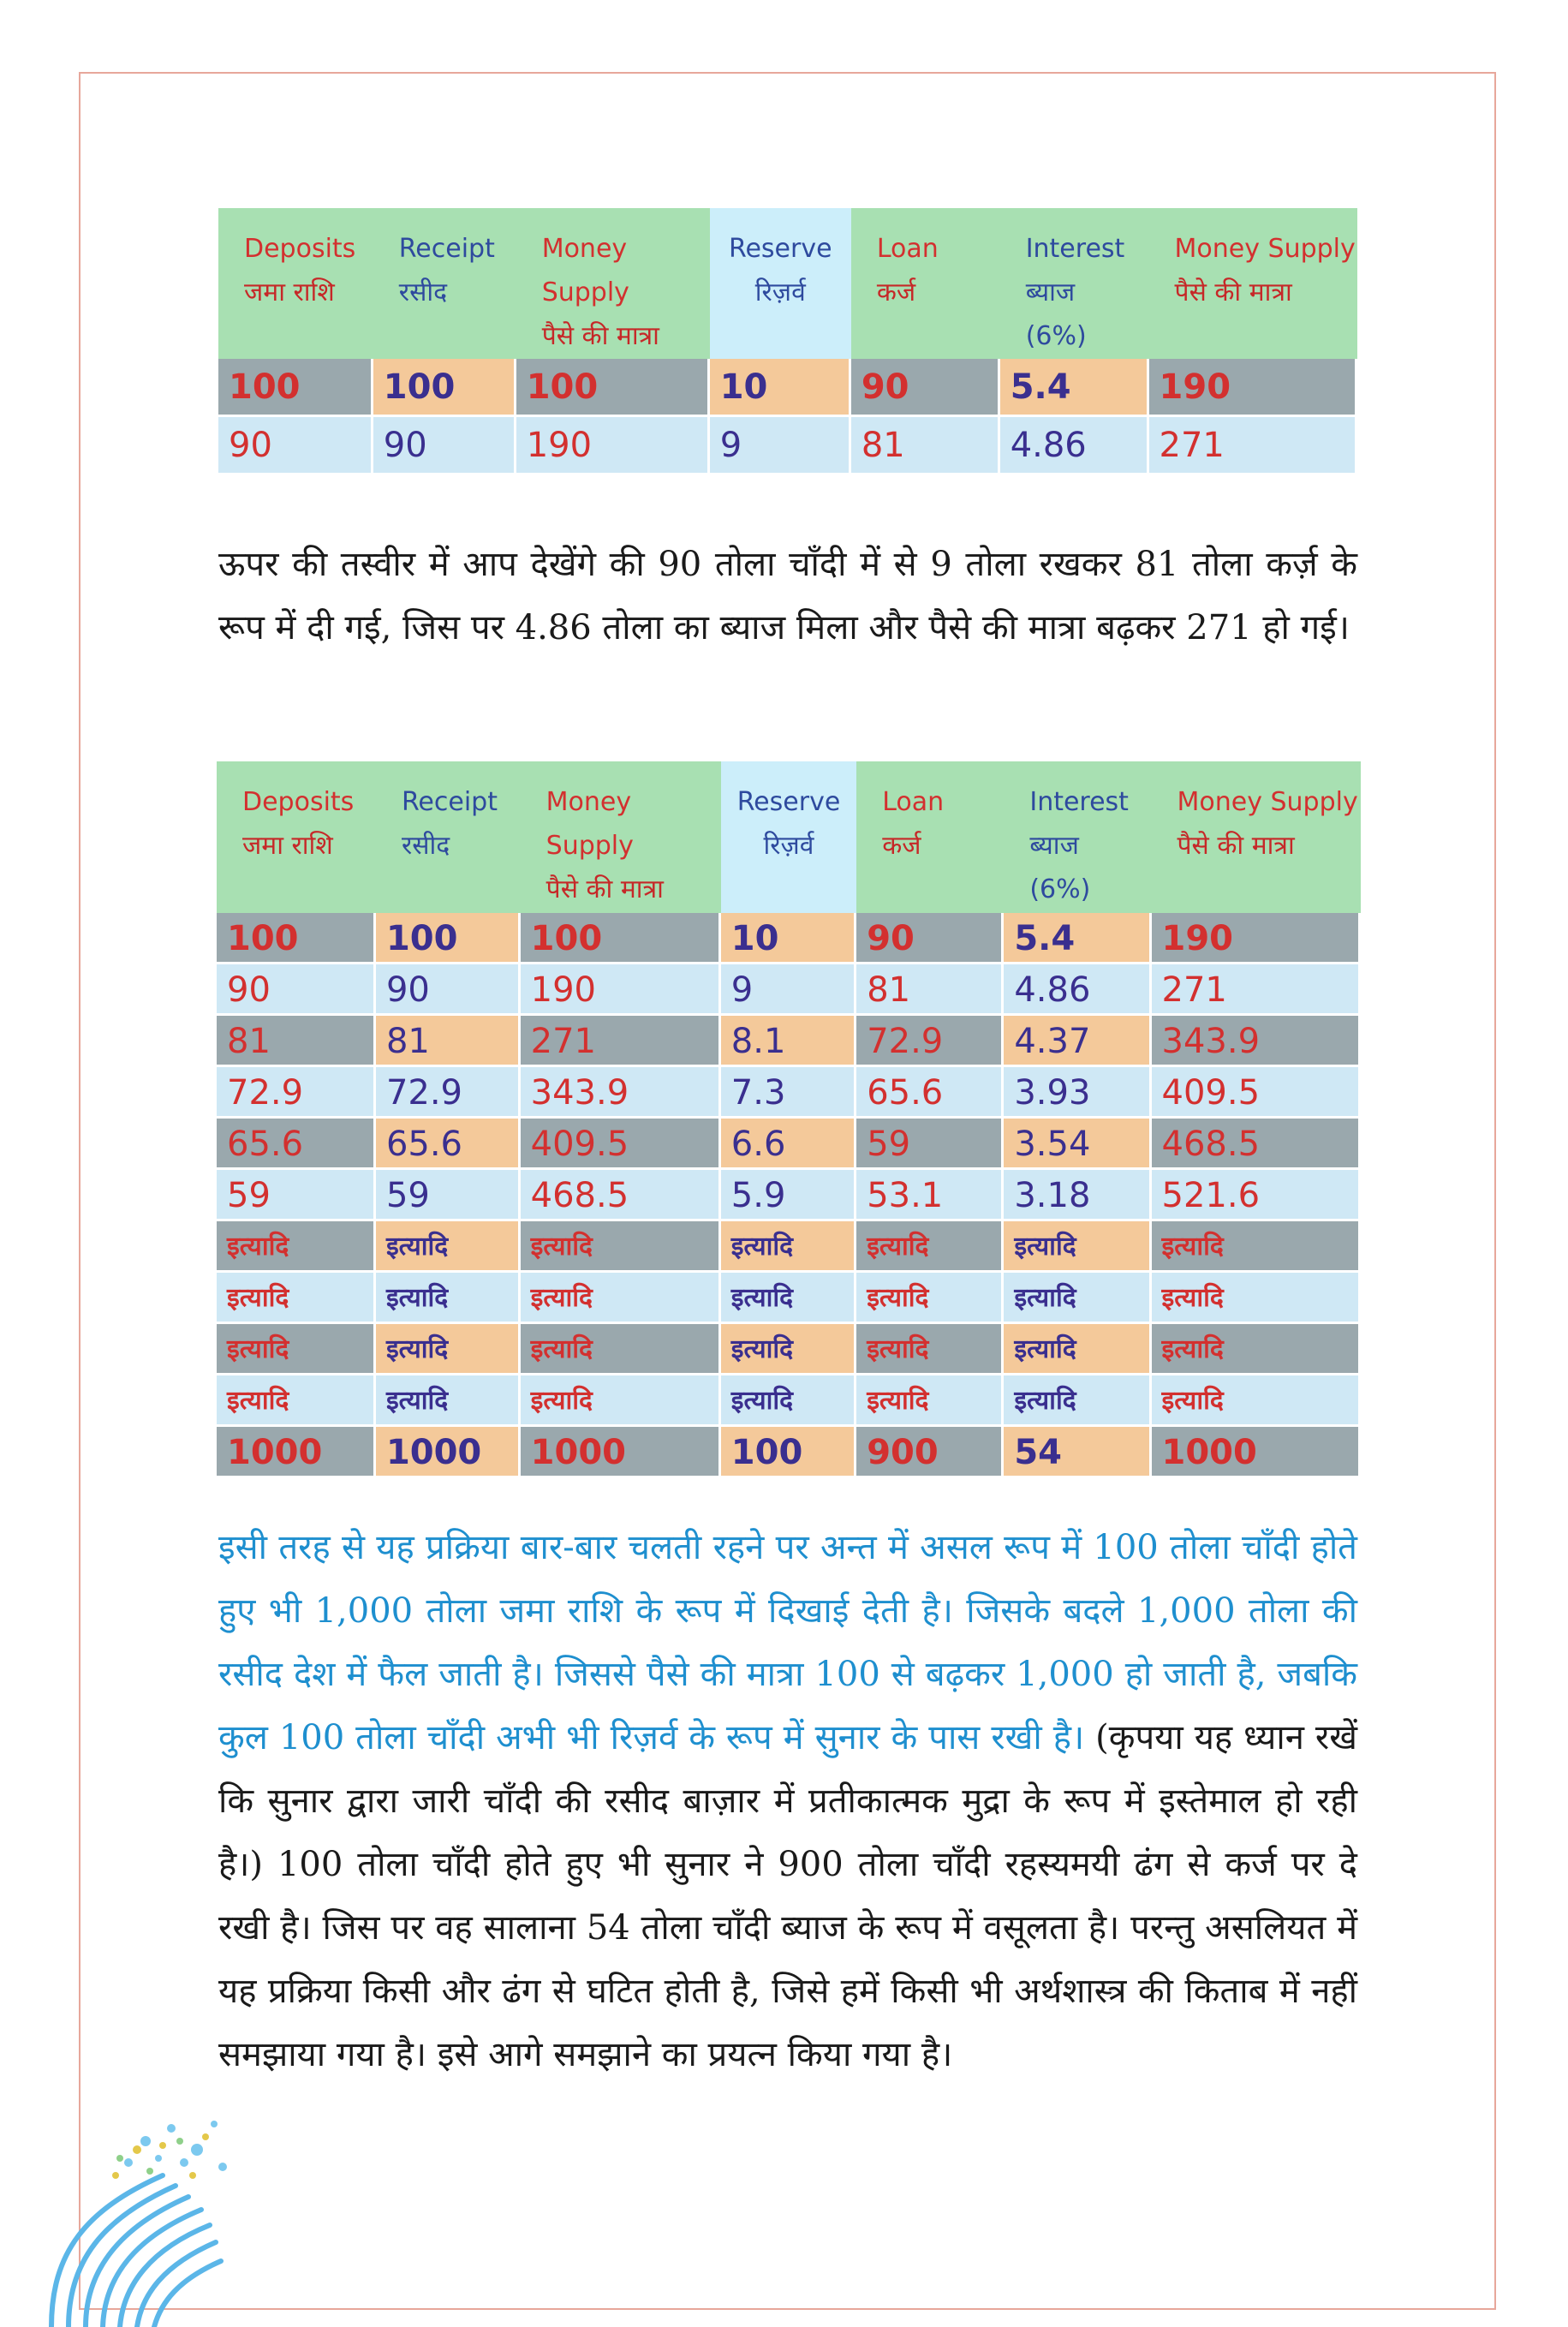 This screenshot has width=1568, height=2327. I want to click on table-row: 100 100 100 10 90 5.4 190, so click(789, 939).